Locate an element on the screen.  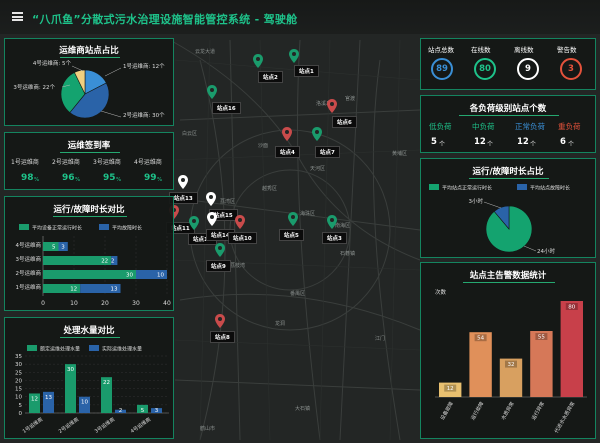
bar-value-label: 55 is located at coordinates (541, 338).